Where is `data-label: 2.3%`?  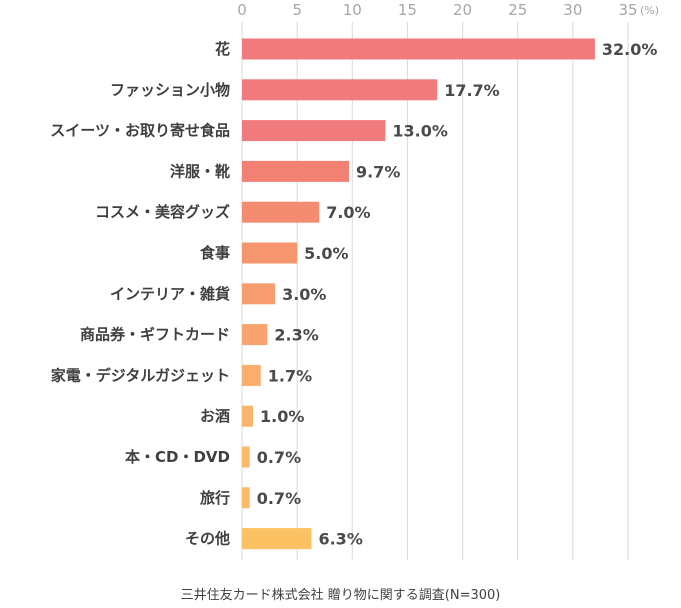 data-label: 2.3% is located at coordinates (296, 335).